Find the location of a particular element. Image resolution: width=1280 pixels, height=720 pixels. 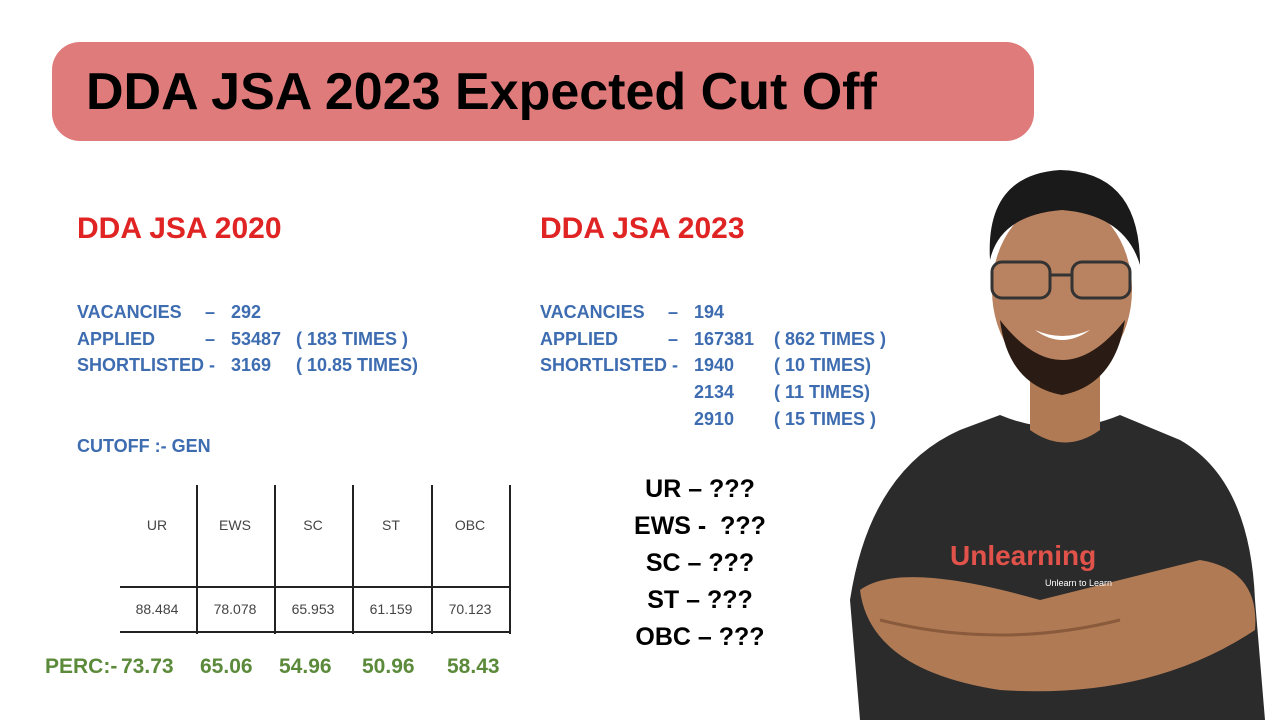

table-header: UR is located at coordinates (157, 525).